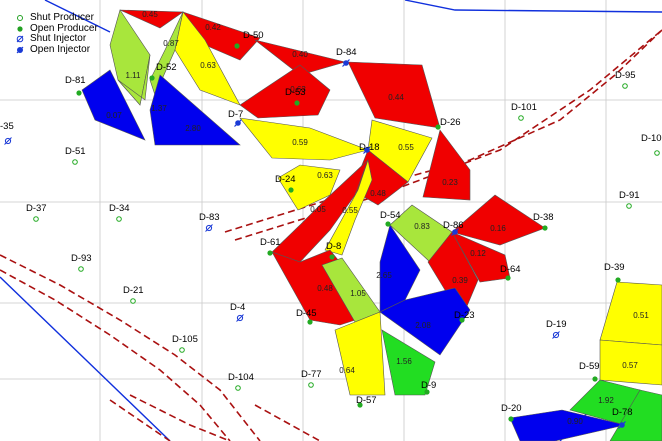 The image size is (662, 441). Describe the element at coordinates (298, 89) in the screenshot. I see `ratio-label: 0.63` at that location.